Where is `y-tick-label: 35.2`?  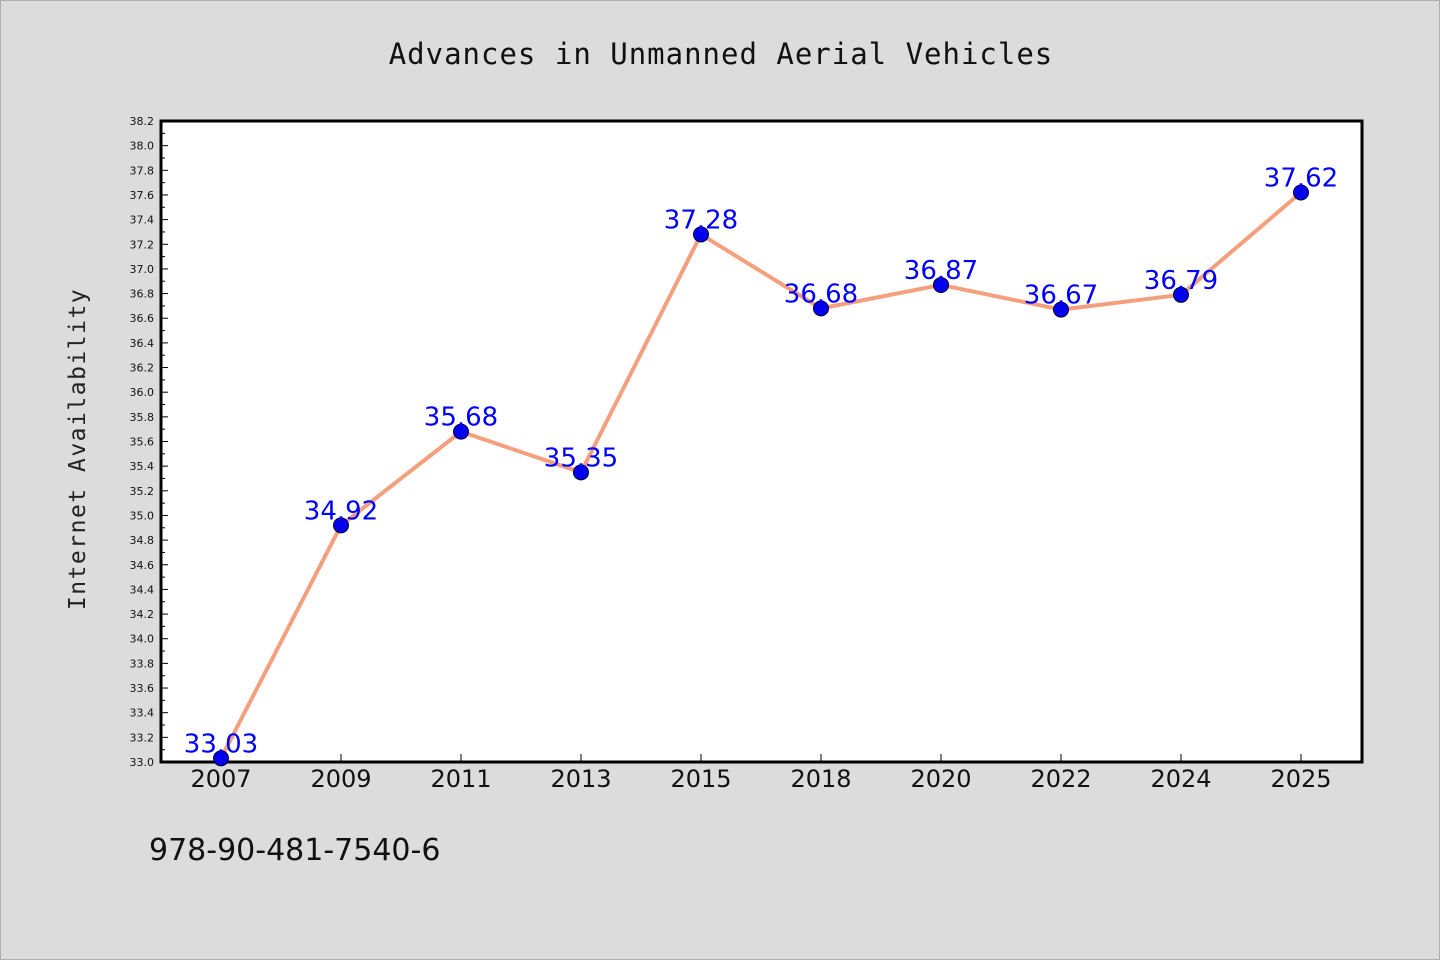
y-tick-label: 35.2 is located at coordinates (142, 491).